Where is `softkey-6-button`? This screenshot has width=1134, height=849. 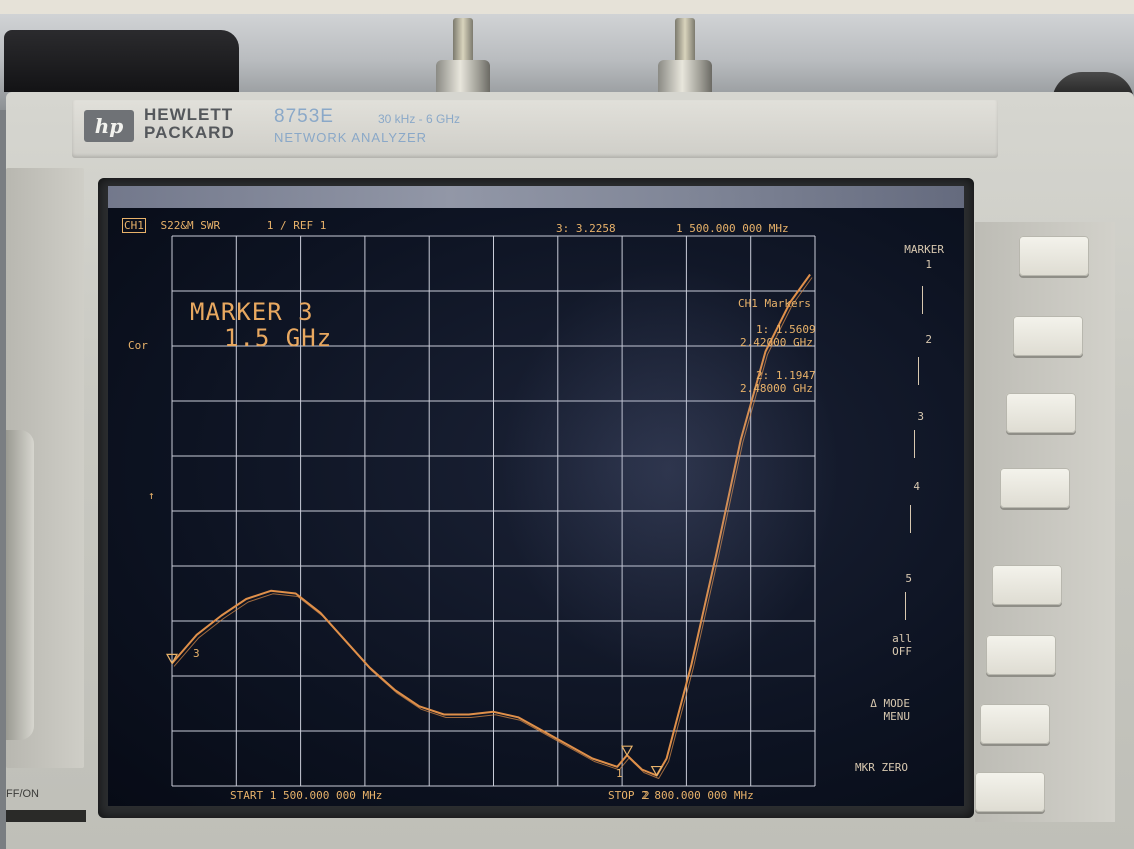
softkey-6-button is located at coordinates (1021, 655).